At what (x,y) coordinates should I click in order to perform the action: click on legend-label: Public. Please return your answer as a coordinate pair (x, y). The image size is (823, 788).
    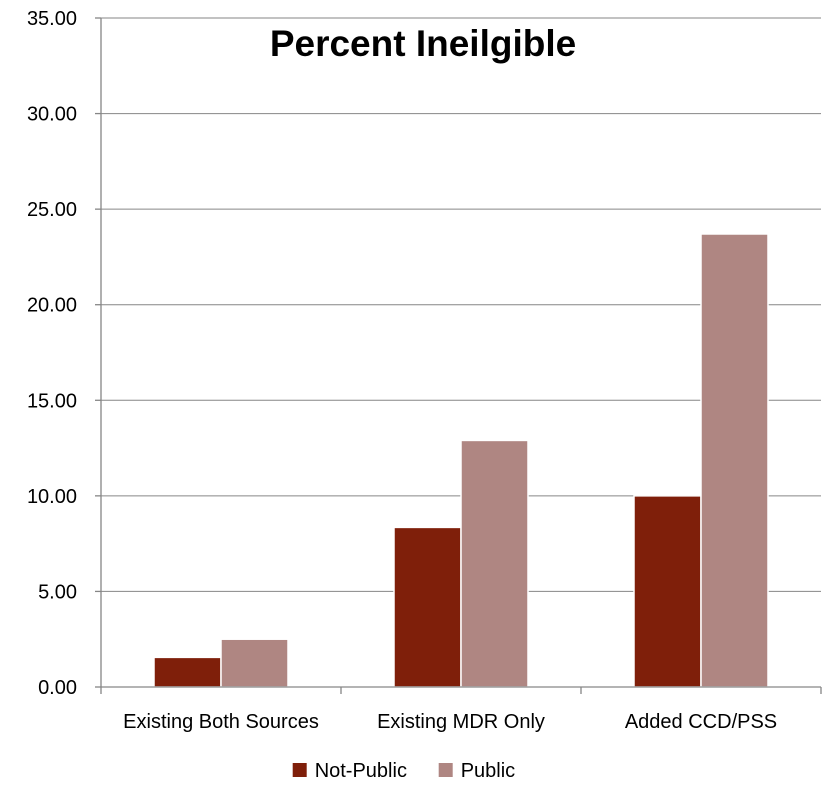
    Looking at the image, I should click on (488, 771).